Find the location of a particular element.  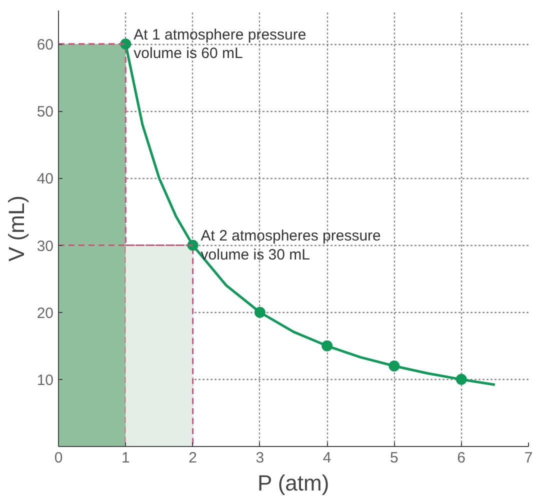

y-axis-title: V (mL) is located at coordinates (16, 229).